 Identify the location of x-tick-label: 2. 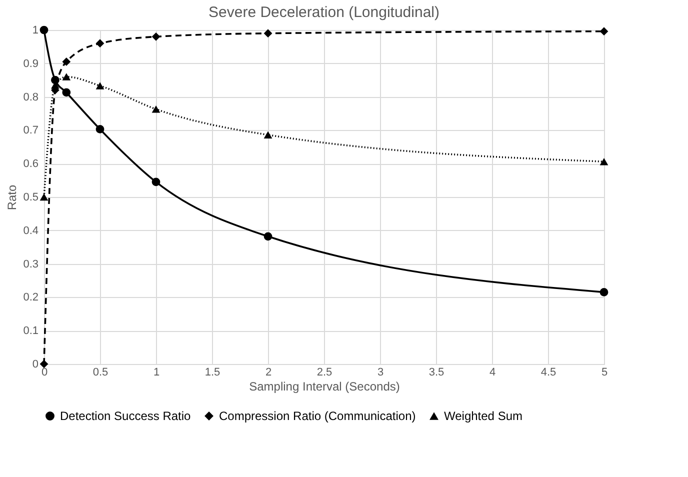
(268, 372).